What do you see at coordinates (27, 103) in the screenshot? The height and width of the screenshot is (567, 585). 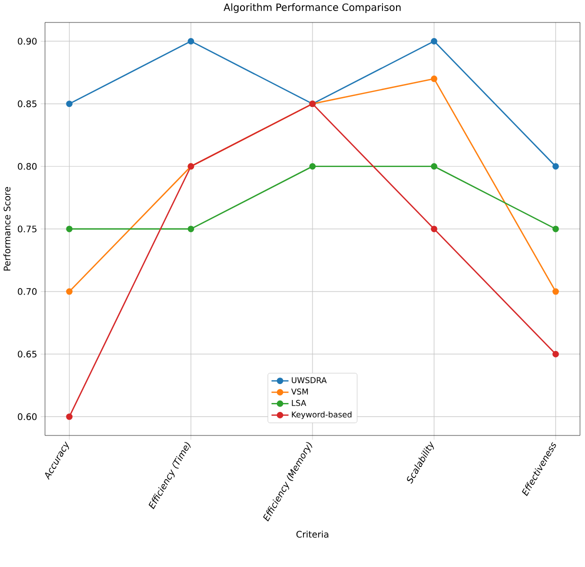 I see `y-tick-label: 0.85` at bounding box center [27, 103].